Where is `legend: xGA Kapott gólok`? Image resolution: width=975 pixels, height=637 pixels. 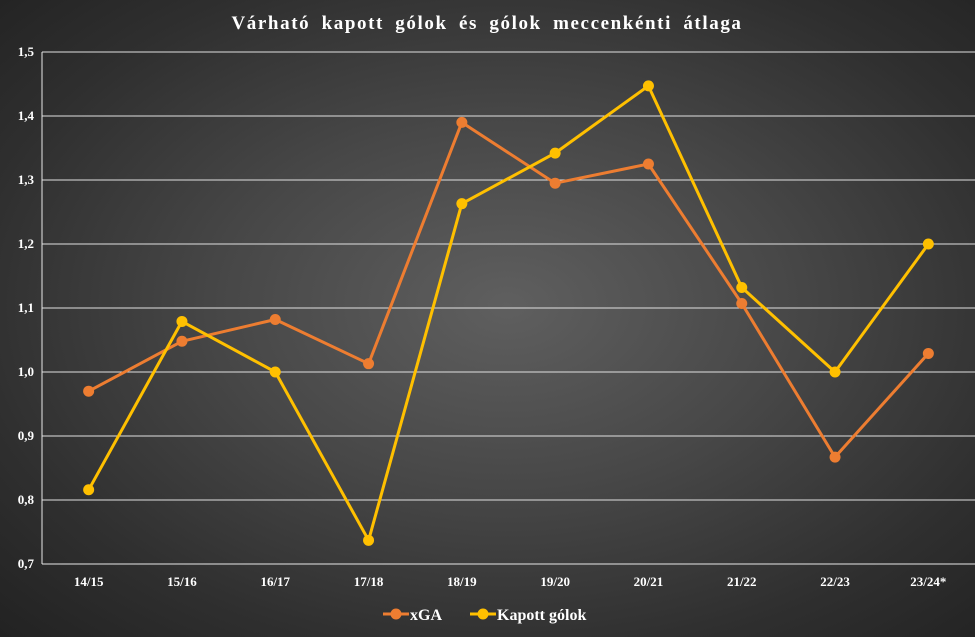
legend: xGA Kapott gólok is located at coordinates (484, 615).